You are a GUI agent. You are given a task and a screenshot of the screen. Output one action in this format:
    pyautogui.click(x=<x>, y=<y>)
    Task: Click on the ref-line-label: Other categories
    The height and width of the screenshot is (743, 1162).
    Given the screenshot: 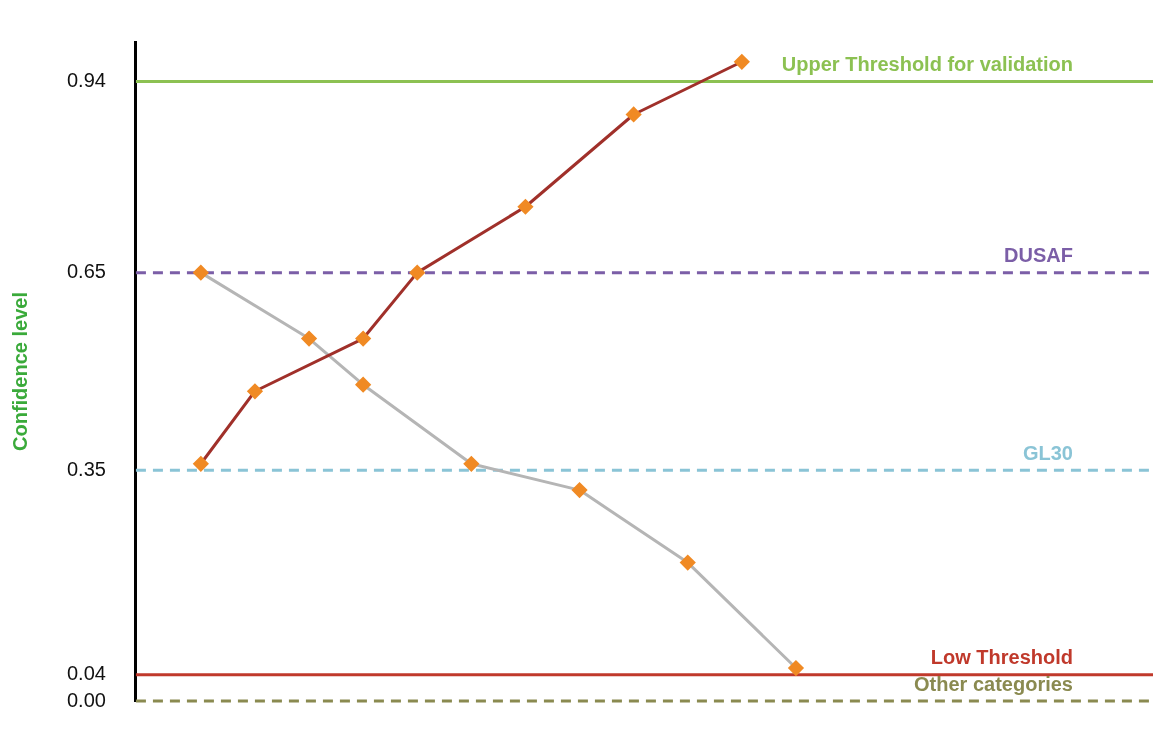 What is the action you would take?
    pyautogui.click(x=993, y=683)
    